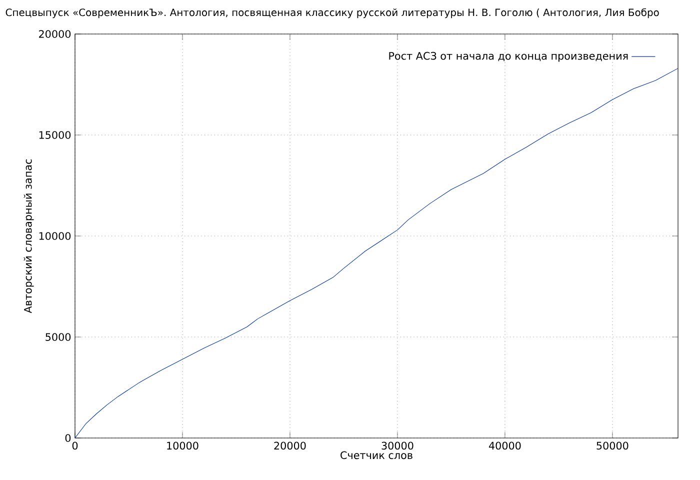 This screenshot has width=700, height=480. I want to click on x-tick-label: 40000, so click(504, 446).